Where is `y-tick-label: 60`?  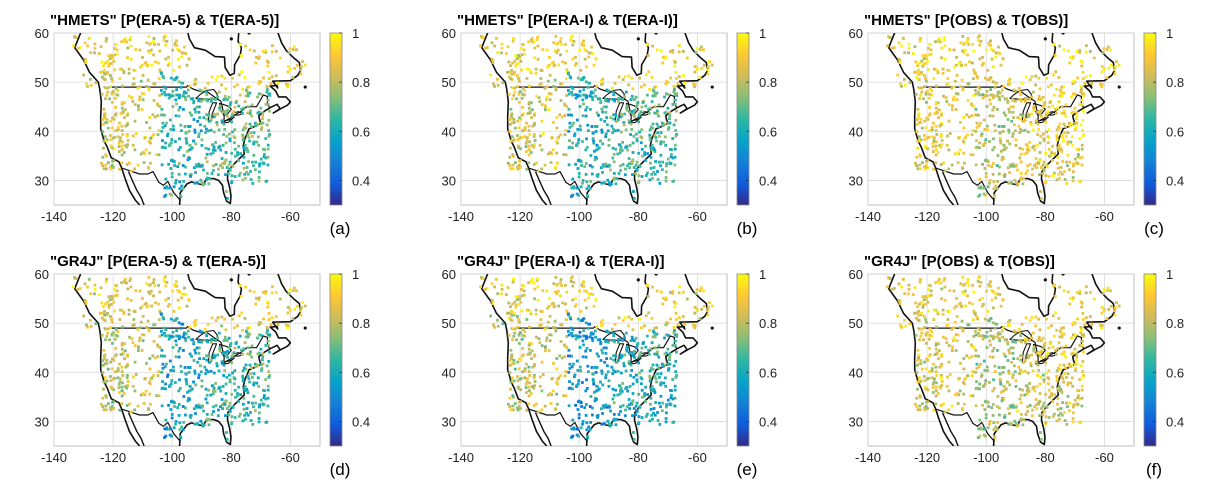 y-tick-label: 60 is located at coordinates (449, 274).